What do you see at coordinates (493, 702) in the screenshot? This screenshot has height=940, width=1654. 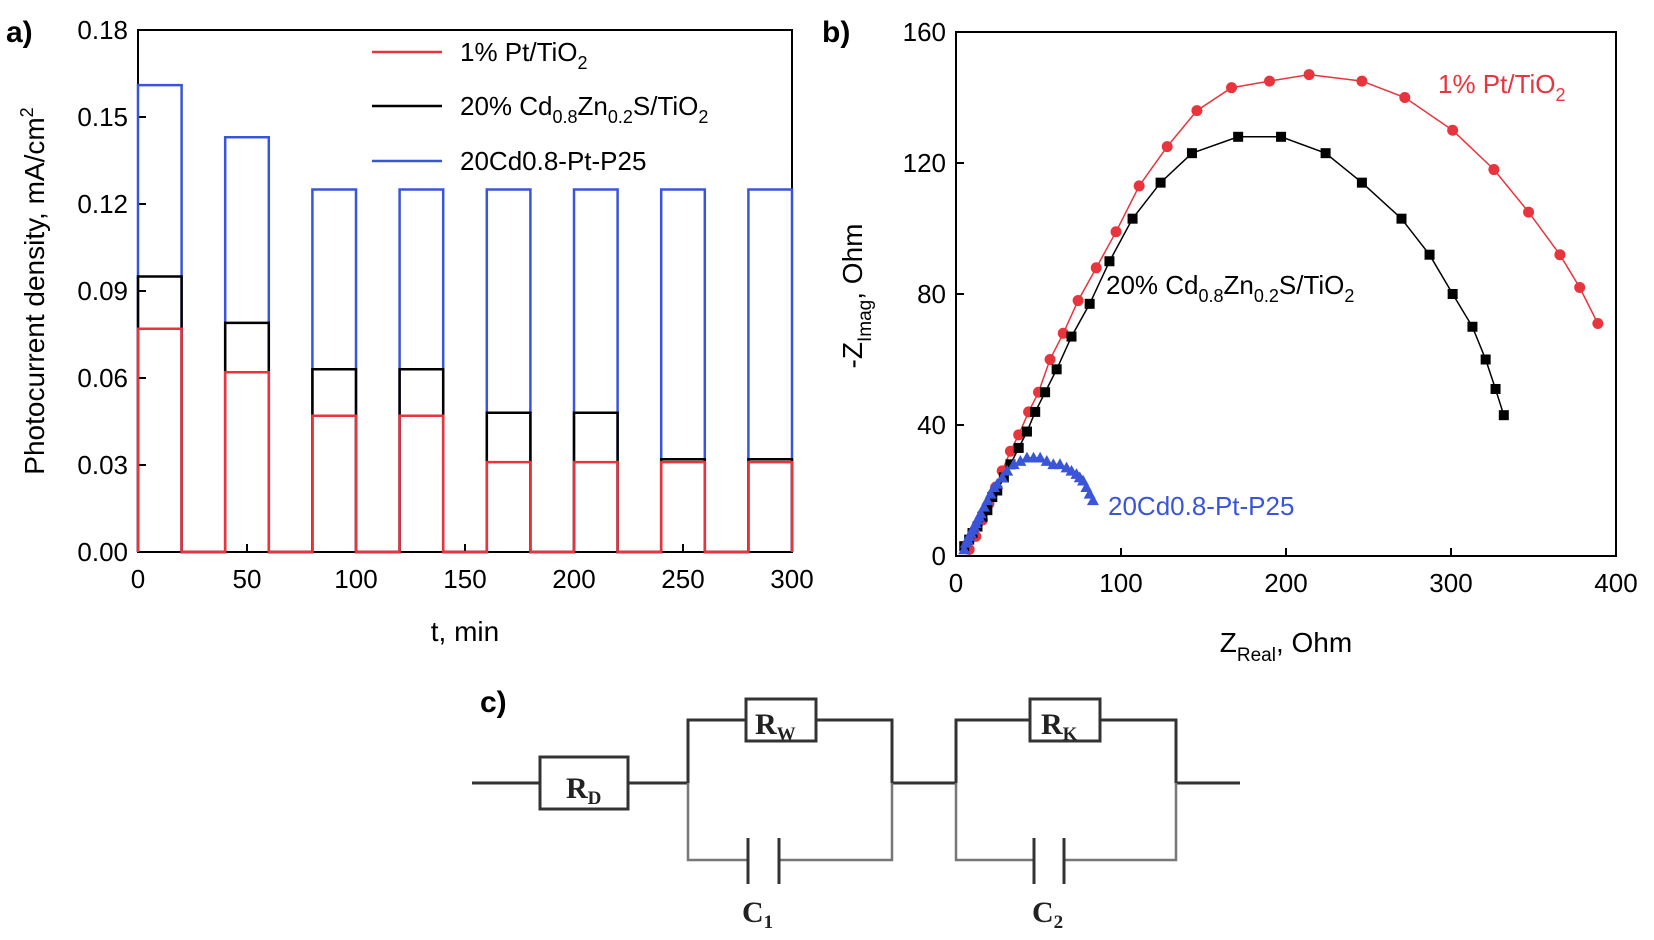 I see `panel-c-label: c)` at bounding box center [493, 702].